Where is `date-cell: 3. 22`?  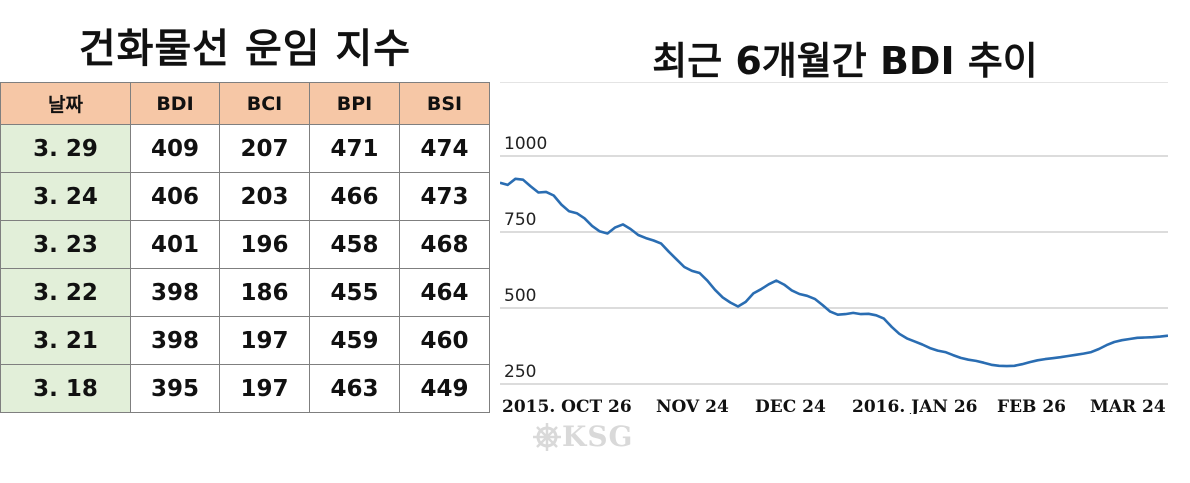
date-cell: 3. 22 is located at coordinates (65, 292).